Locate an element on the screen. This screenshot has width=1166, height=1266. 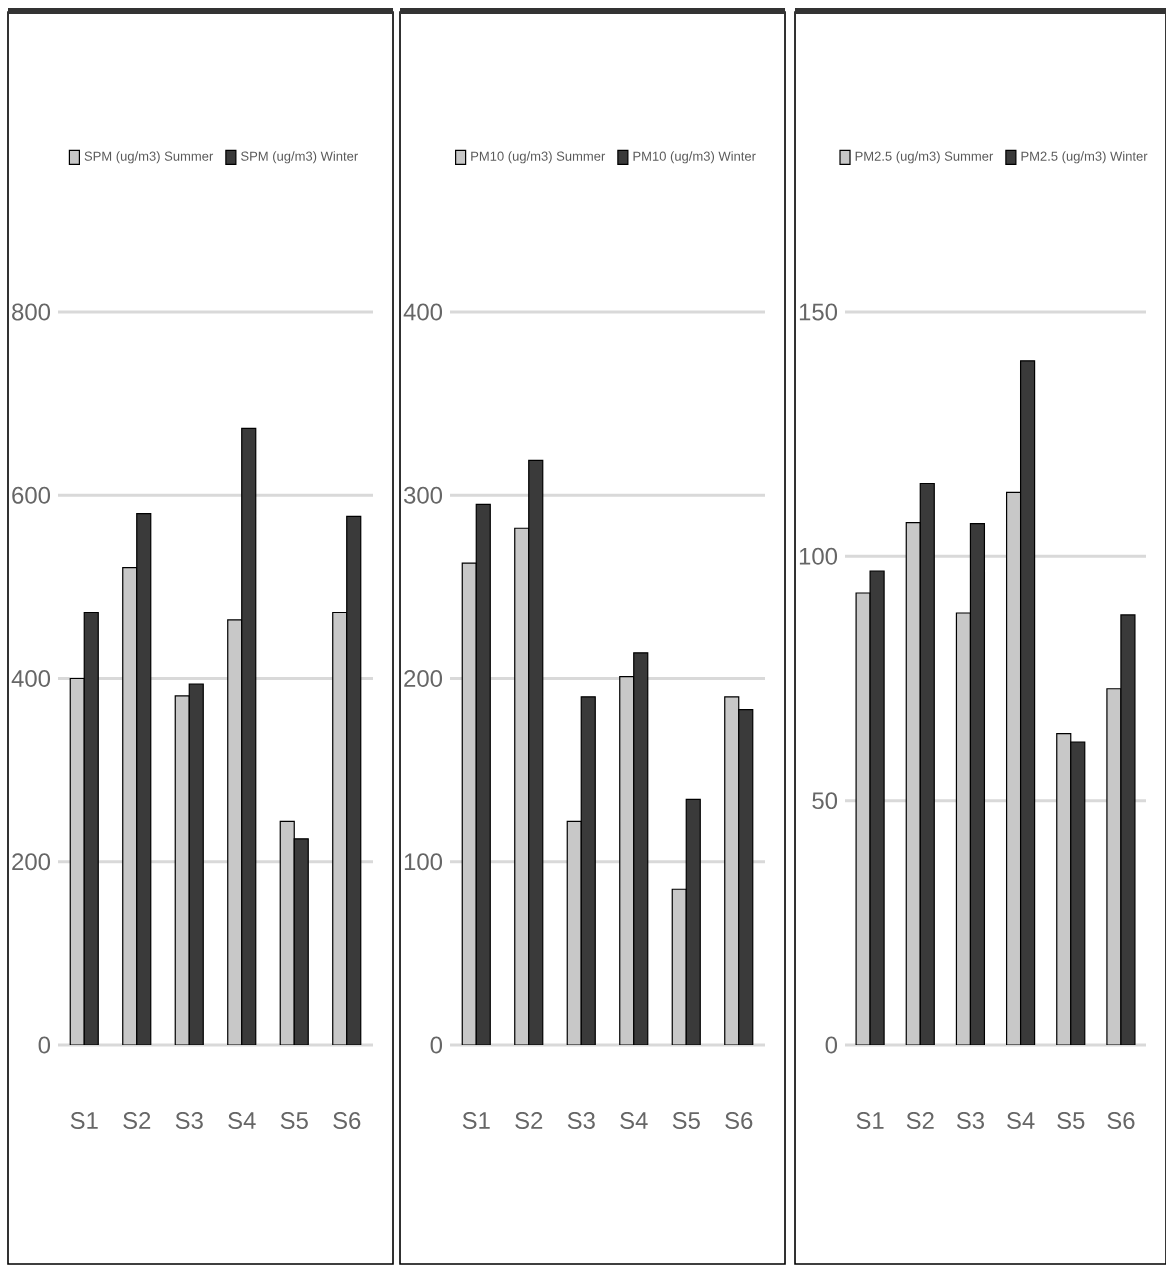
y-tick-label: 150 is located at coordinates (818, 312).